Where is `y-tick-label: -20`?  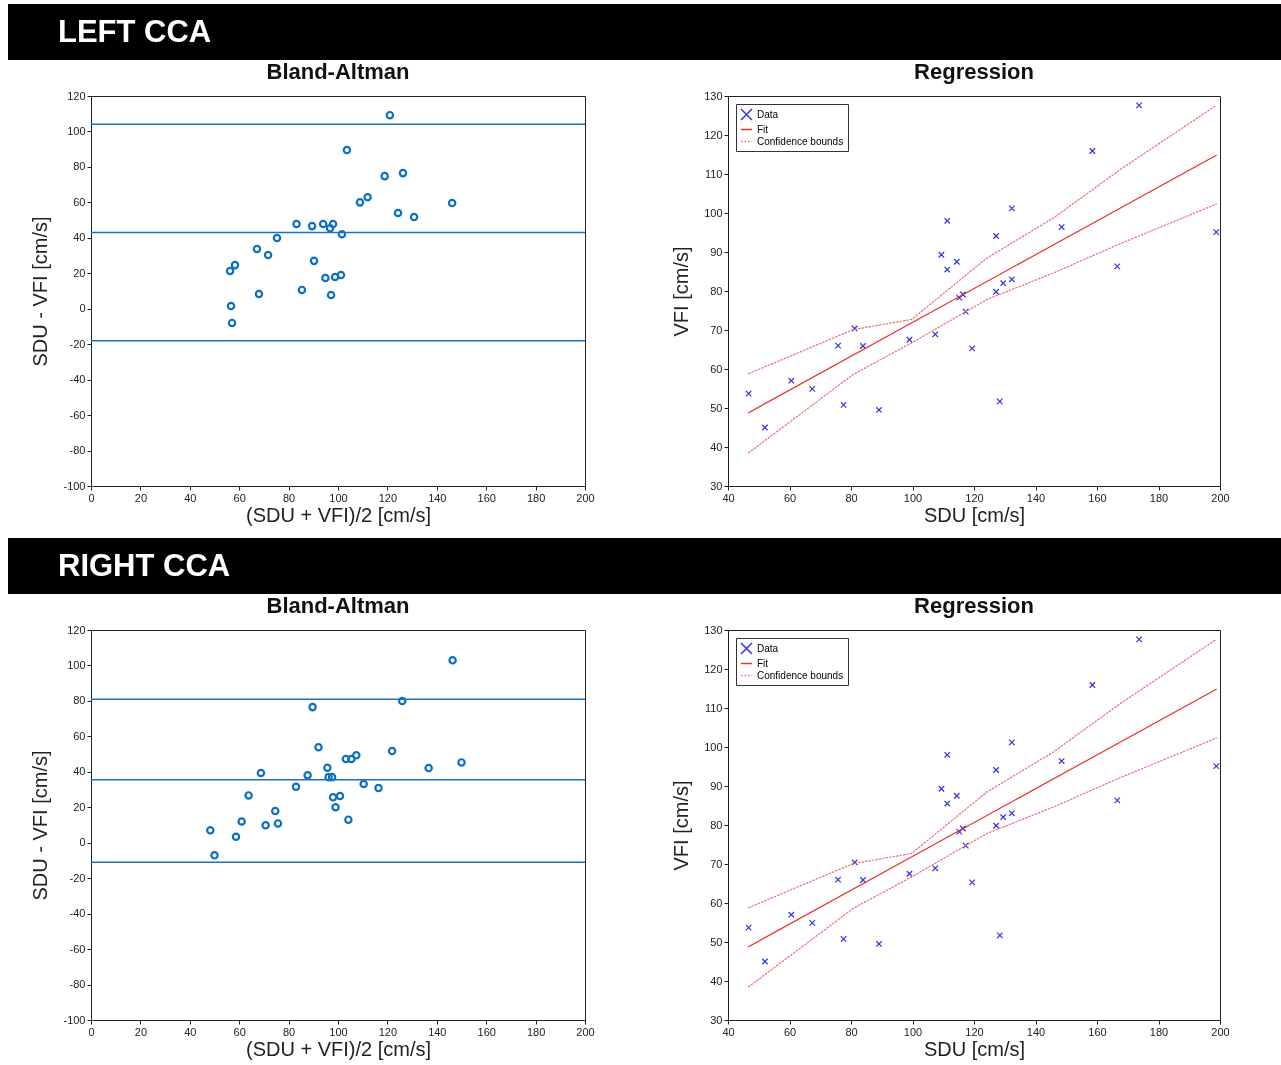 y-tick-label: -20 is located at coordinates (77, 877).